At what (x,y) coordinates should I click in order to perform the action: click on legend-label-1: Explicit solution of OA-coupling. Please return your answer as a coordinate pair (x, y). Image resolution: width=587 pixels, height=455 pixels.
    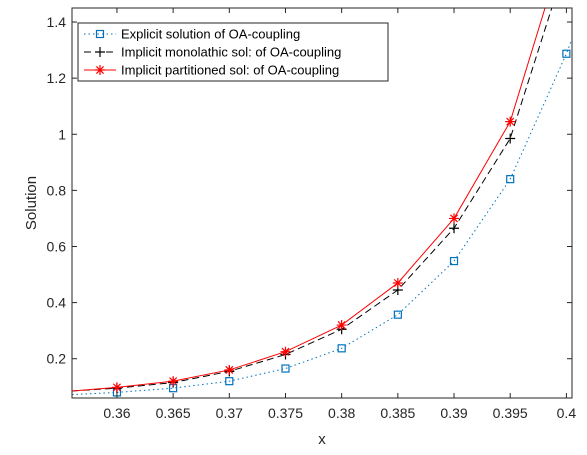
    Looking at the image, I should click on (210, 34).